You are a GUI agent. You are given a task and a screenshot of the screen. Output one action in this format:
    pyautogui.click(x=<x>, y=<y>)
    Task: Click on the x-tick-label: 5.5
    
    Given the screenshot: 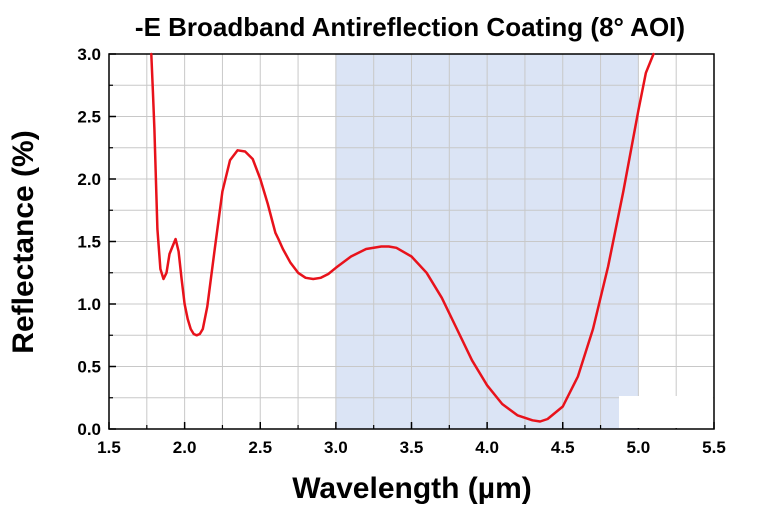 What is the action you would take?
    pyautogui.click(x=714, y=447)
    